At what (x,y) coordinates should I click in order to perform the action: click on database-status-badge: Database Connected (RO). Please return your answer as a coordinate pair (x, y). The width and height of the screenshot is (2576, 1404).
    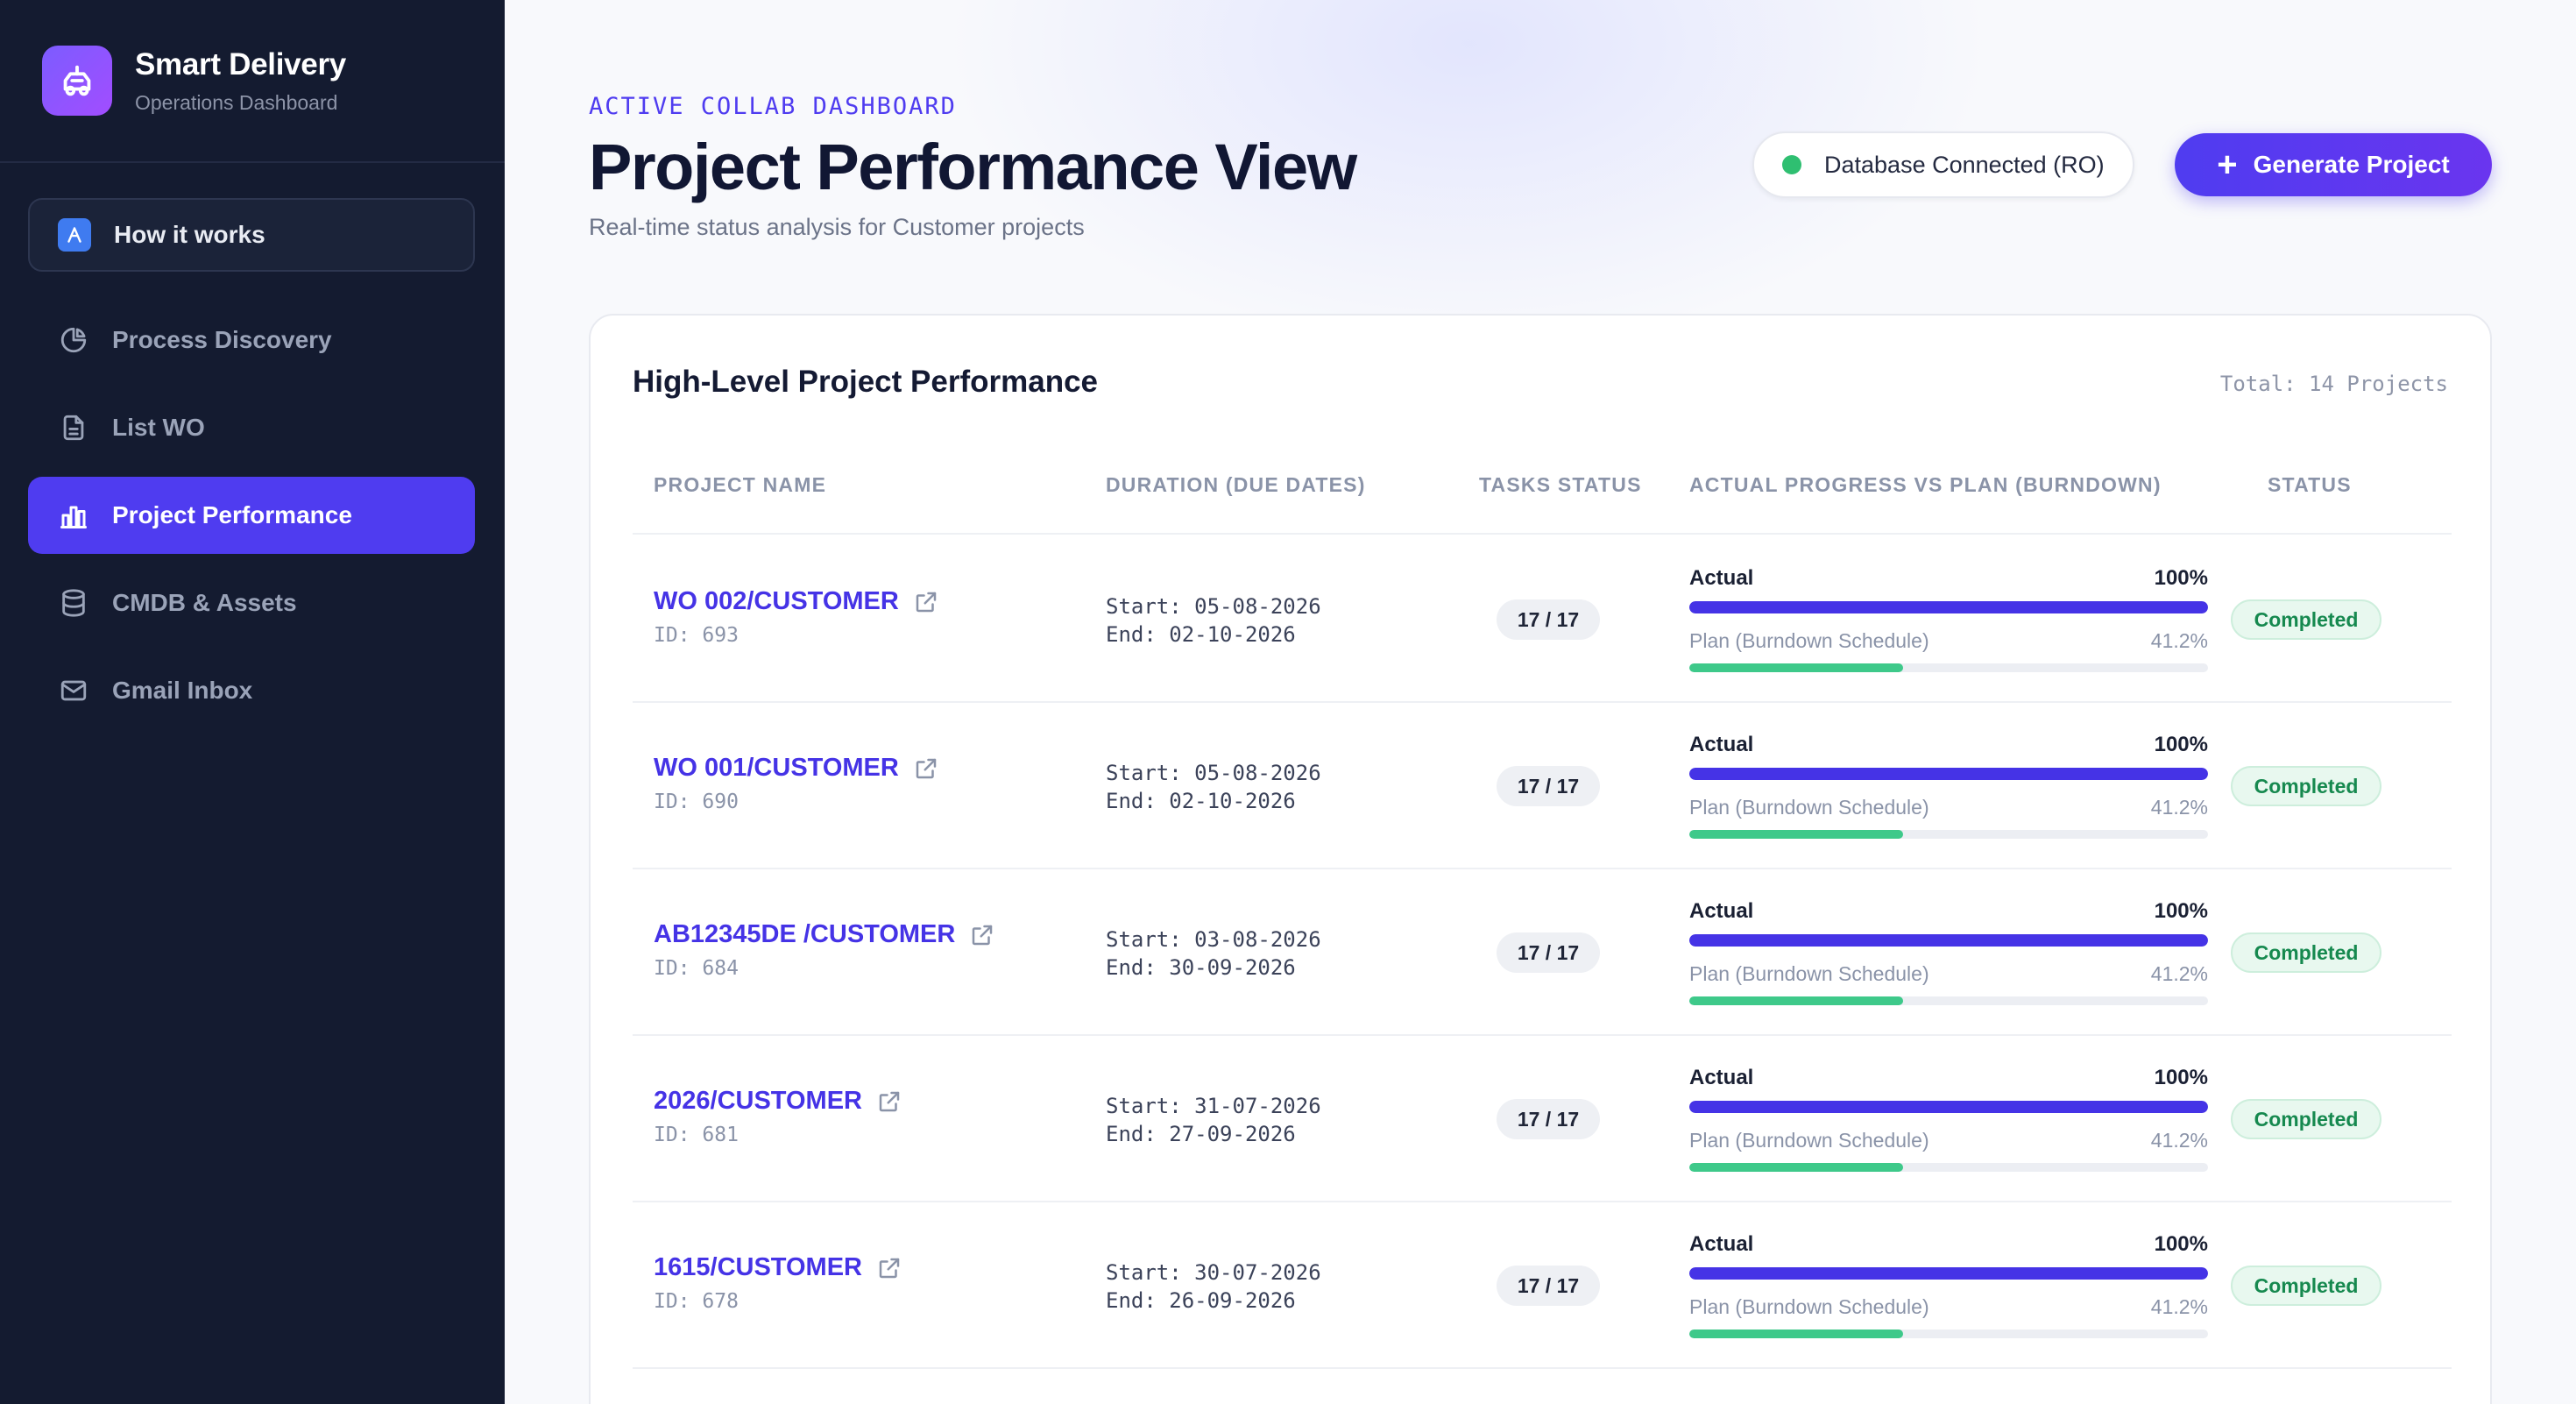
    Looking at the image, I should click on (1943, 164).